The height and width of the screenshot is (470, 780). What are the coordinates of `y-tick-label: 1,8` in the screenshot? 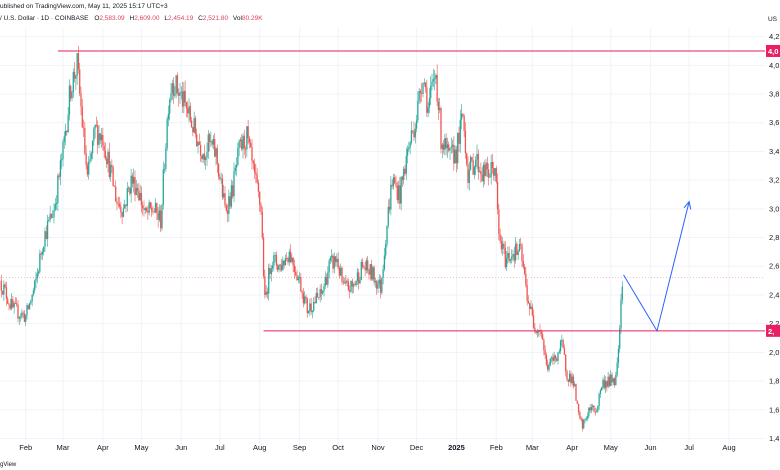 It's located at (774, 381).